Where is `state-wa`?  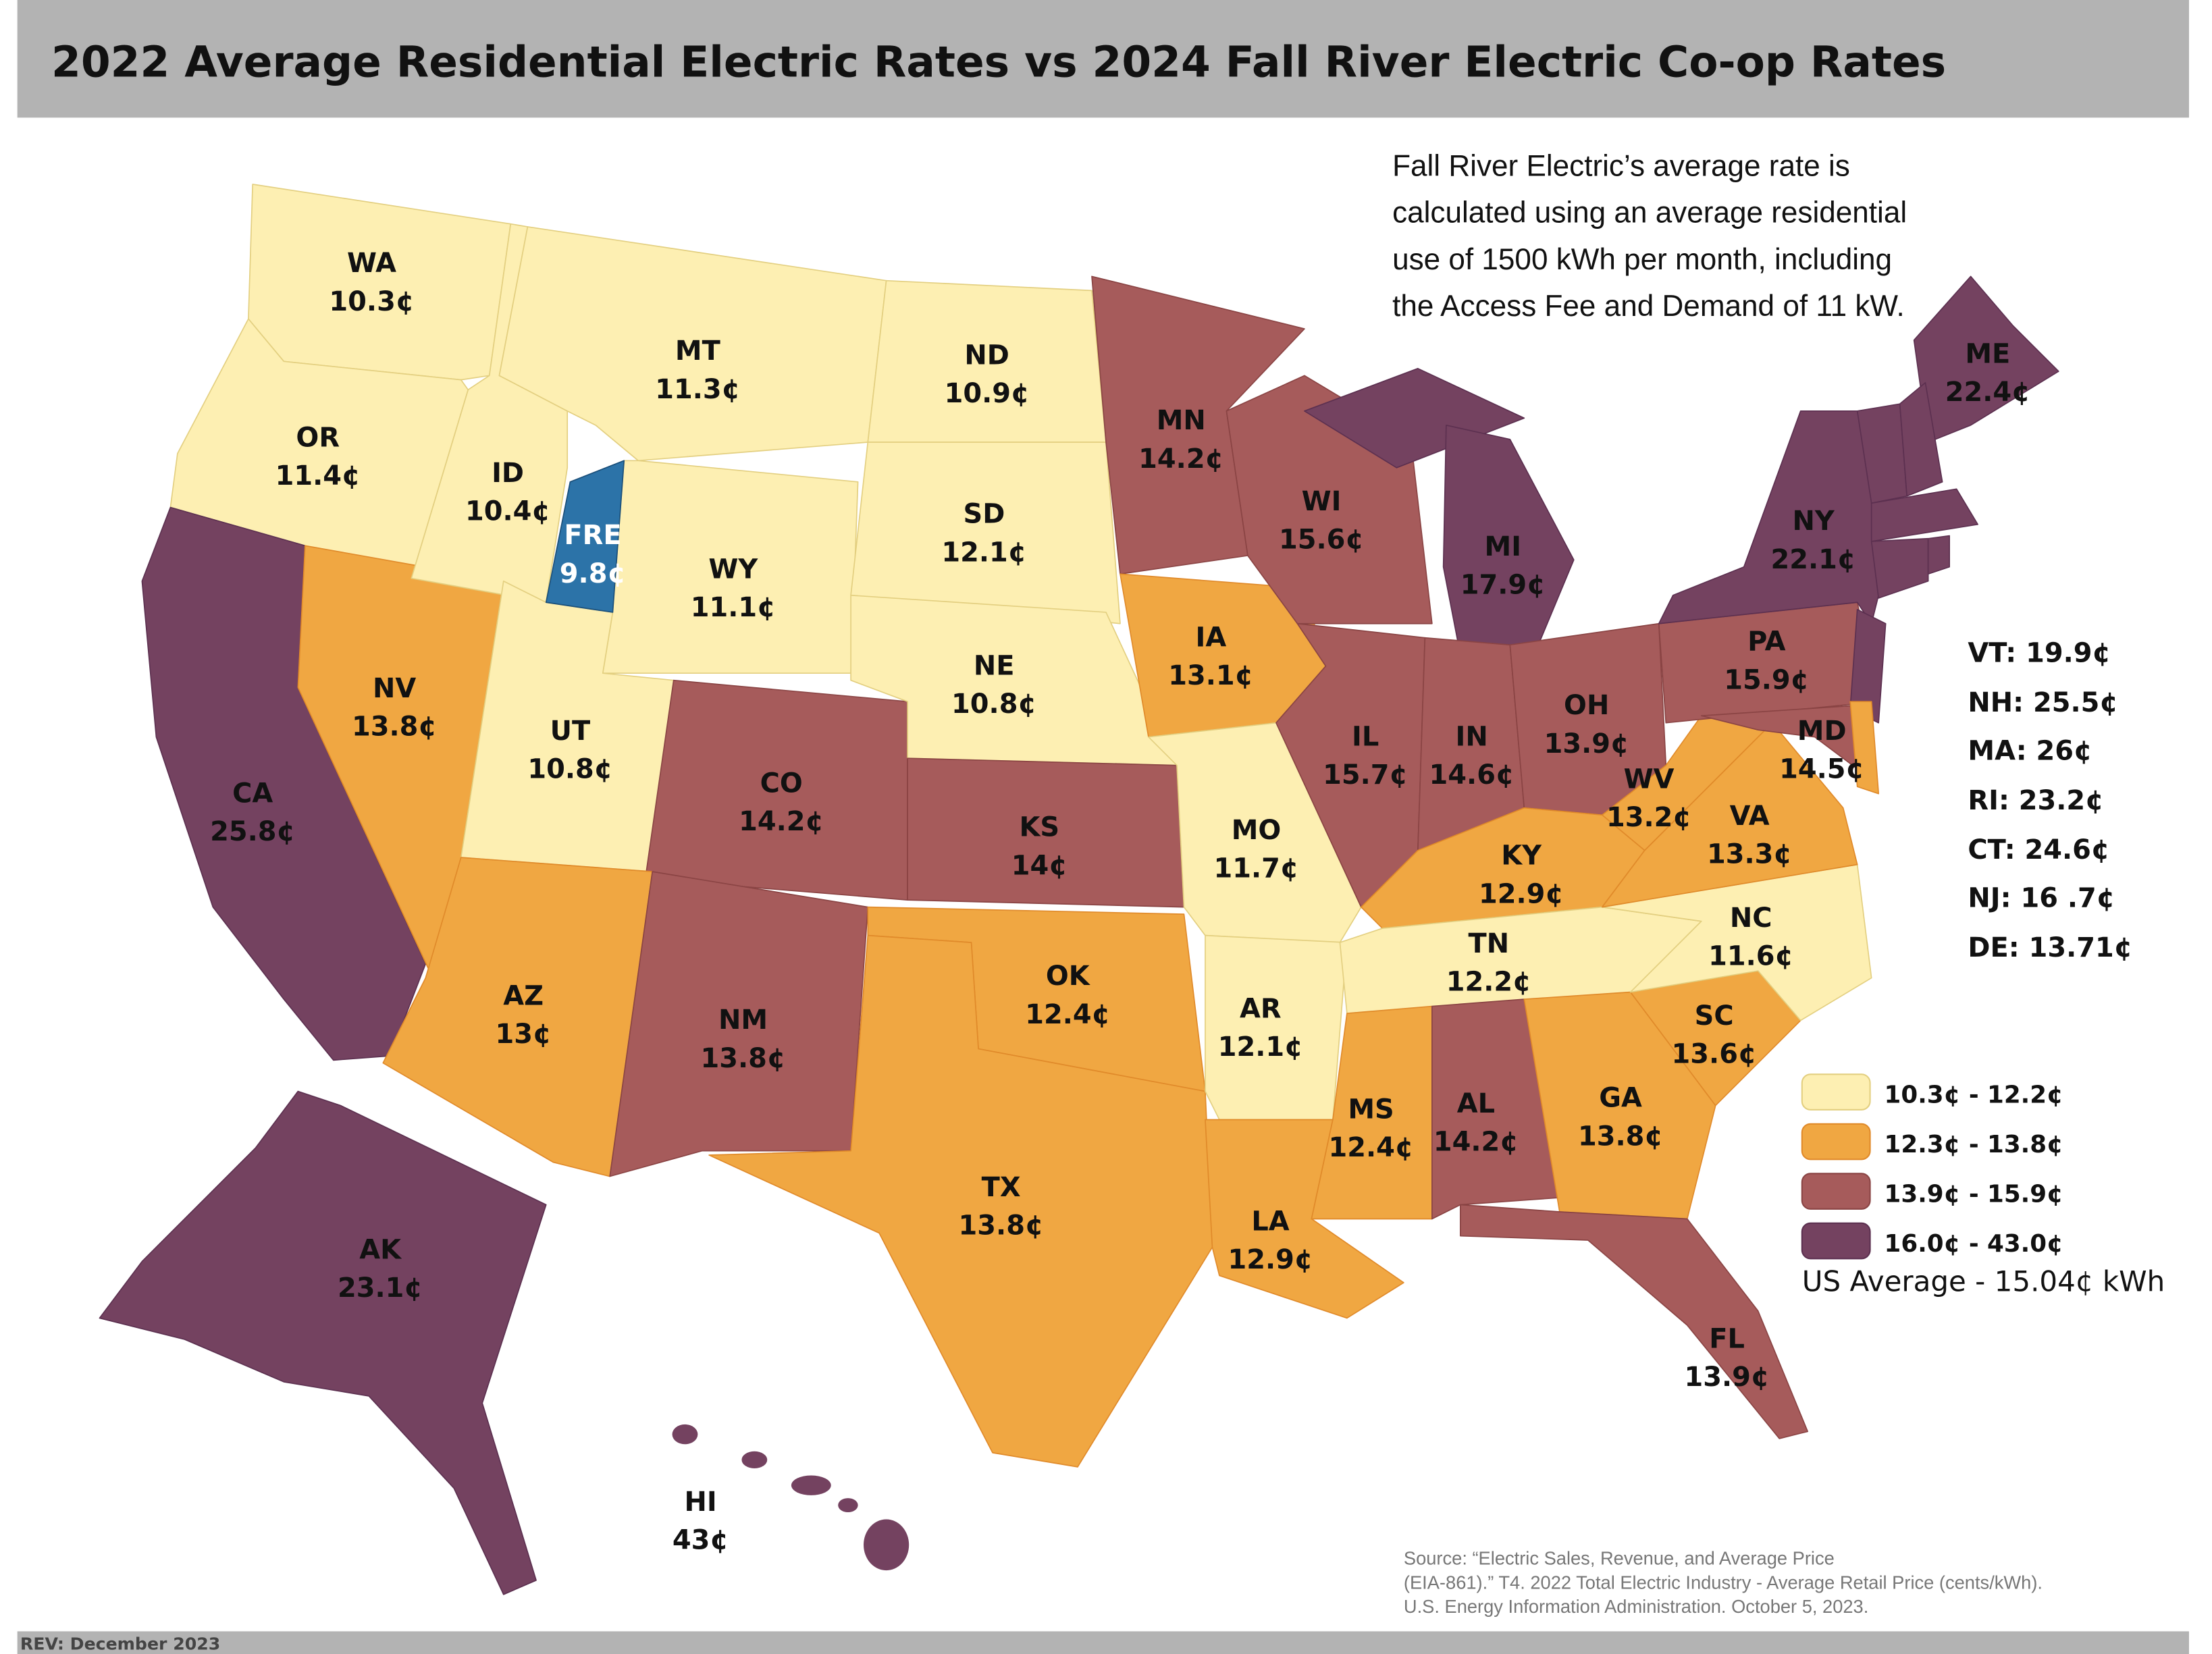 state-wa is located at coordinates (380, 282).